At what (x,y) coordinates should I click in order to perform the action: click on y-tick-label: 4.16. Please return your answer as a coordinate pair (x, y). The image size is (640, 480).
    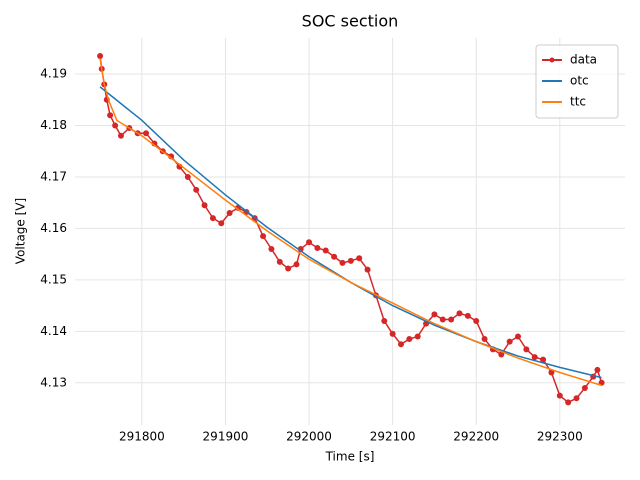
    Looking at the image, I should click on (53, 228).